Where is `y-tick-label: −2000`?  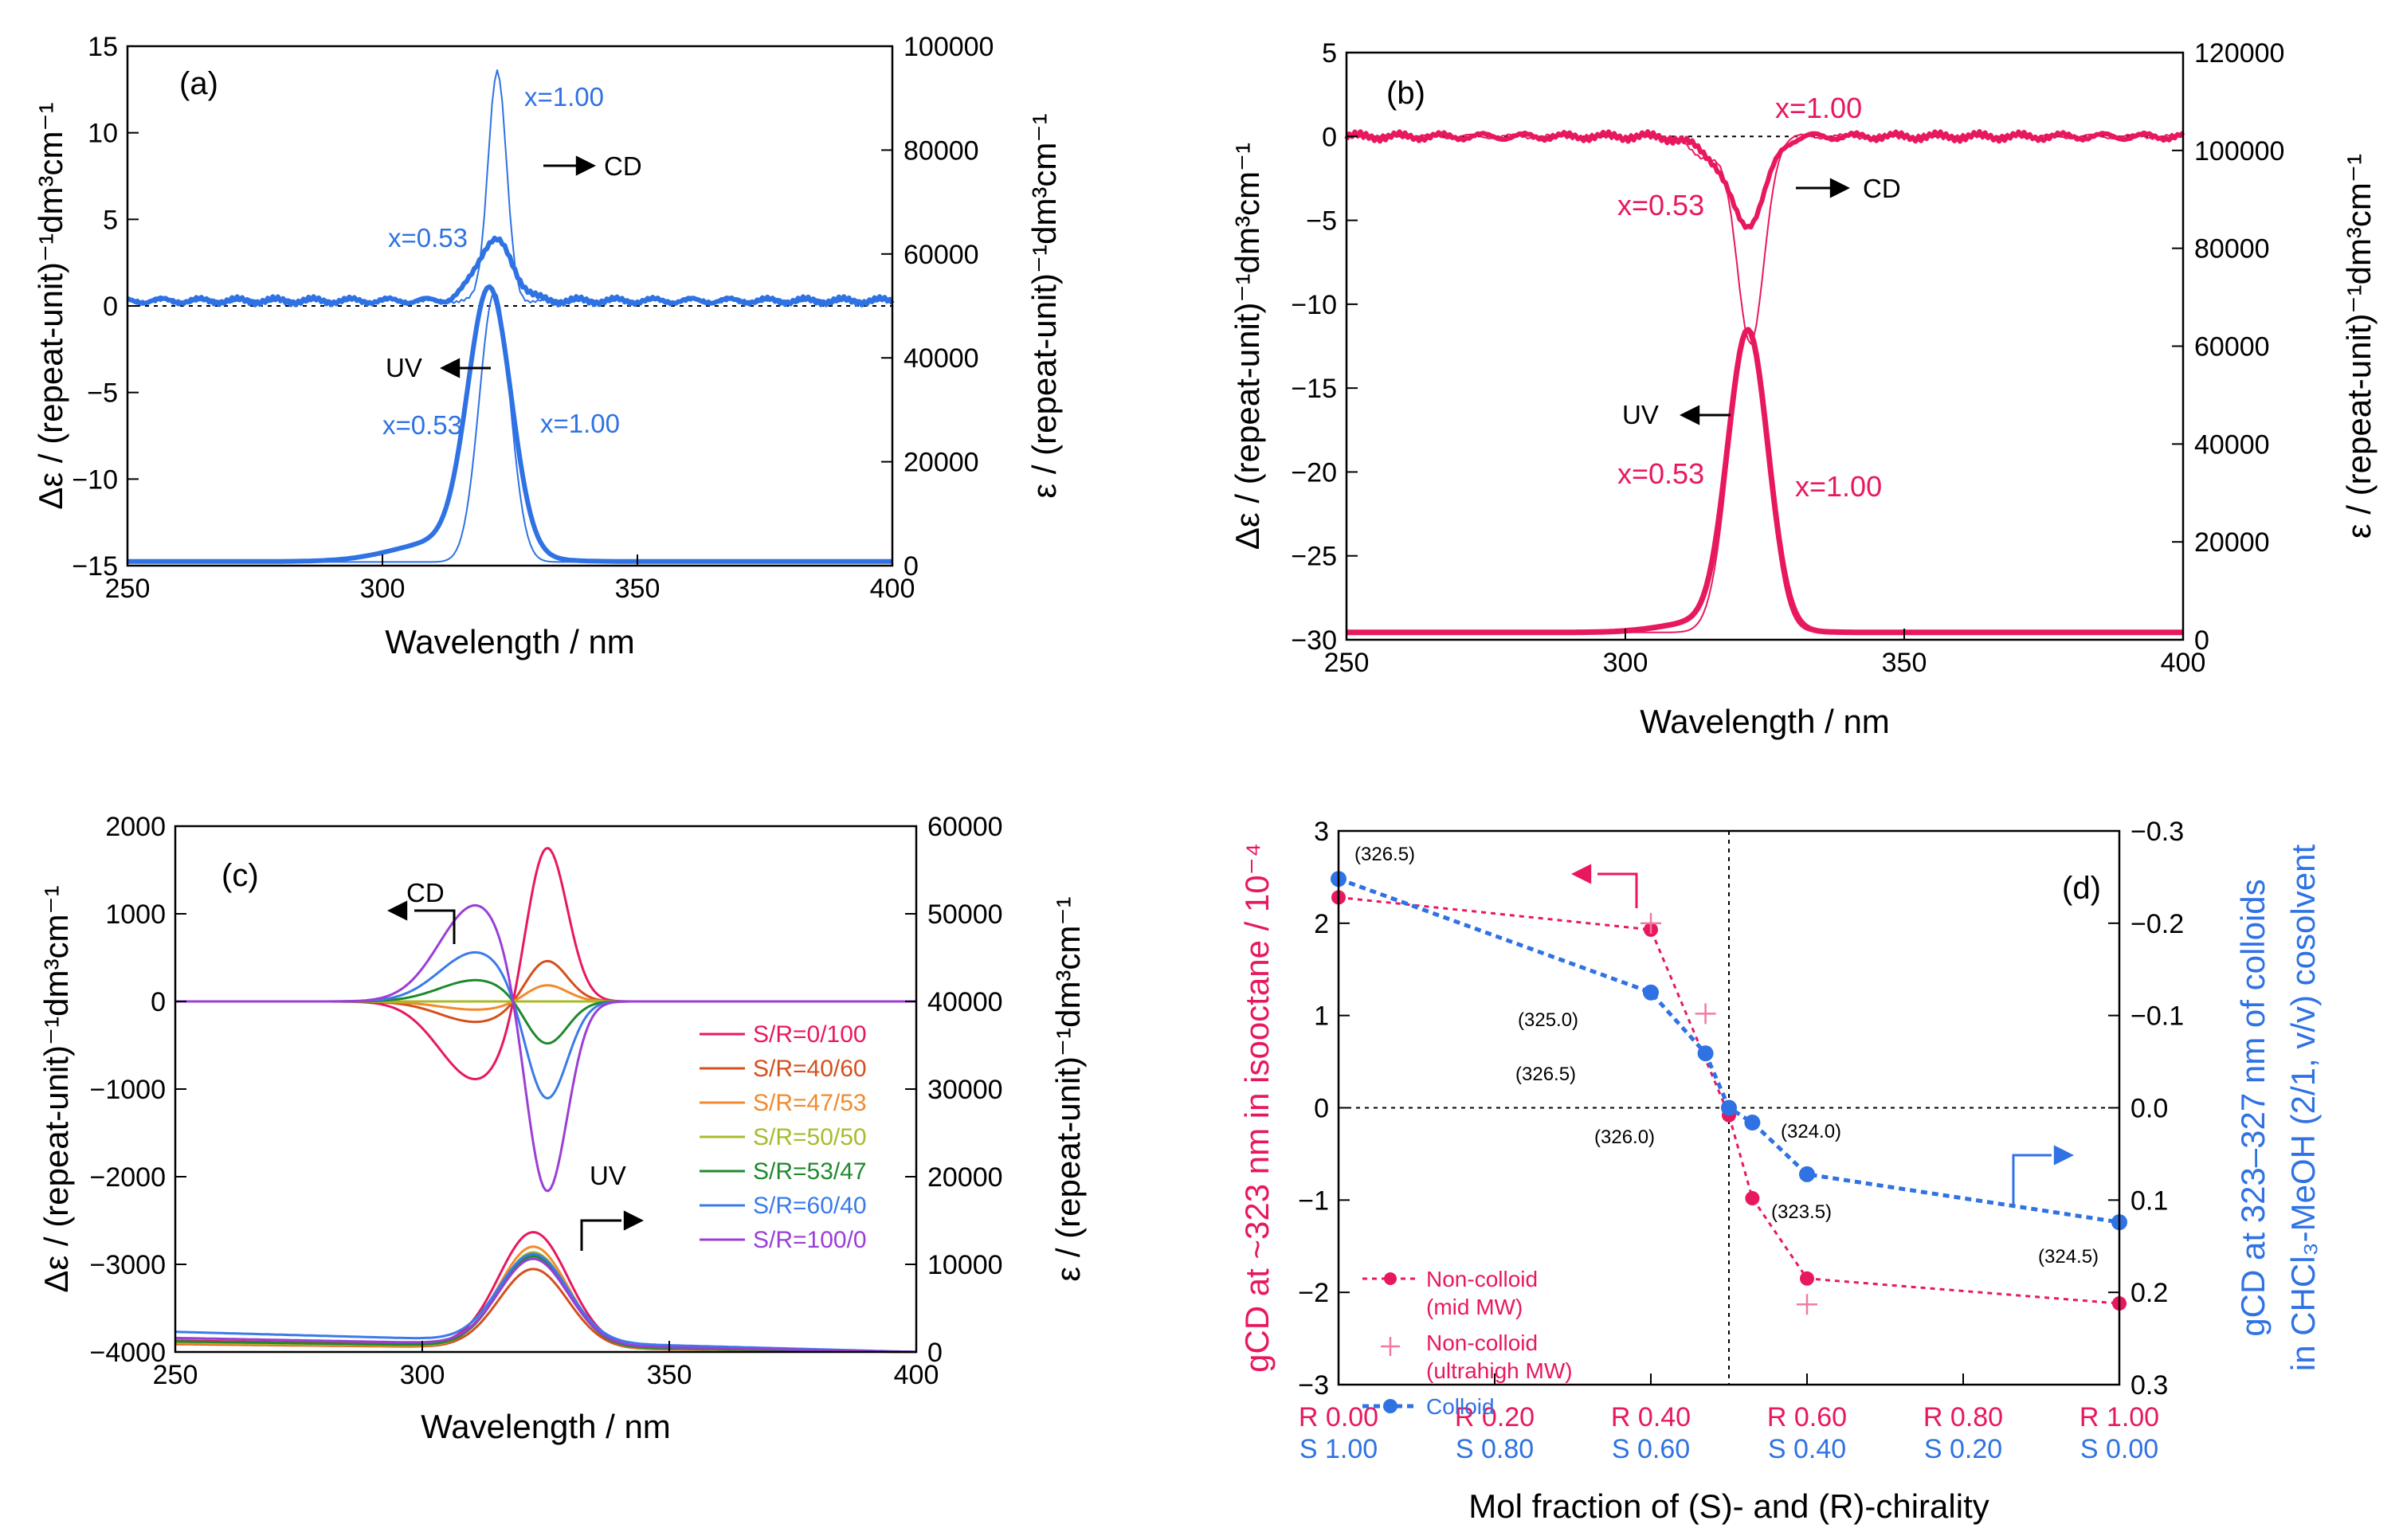
y-tick-label: −2000 is located at coordinates (128, 1177).